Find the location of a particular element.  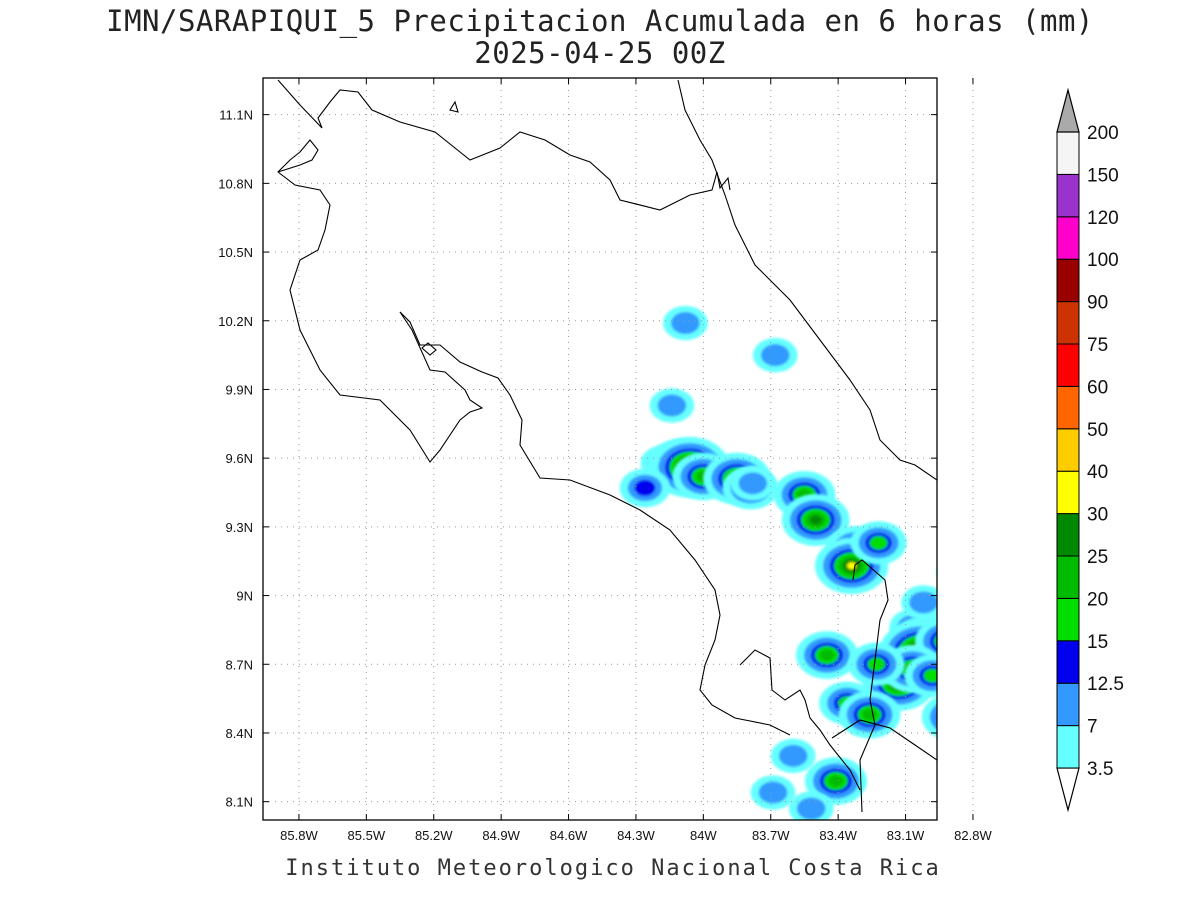

colorbar-label: 150 is located at coordinates (1103, 175).